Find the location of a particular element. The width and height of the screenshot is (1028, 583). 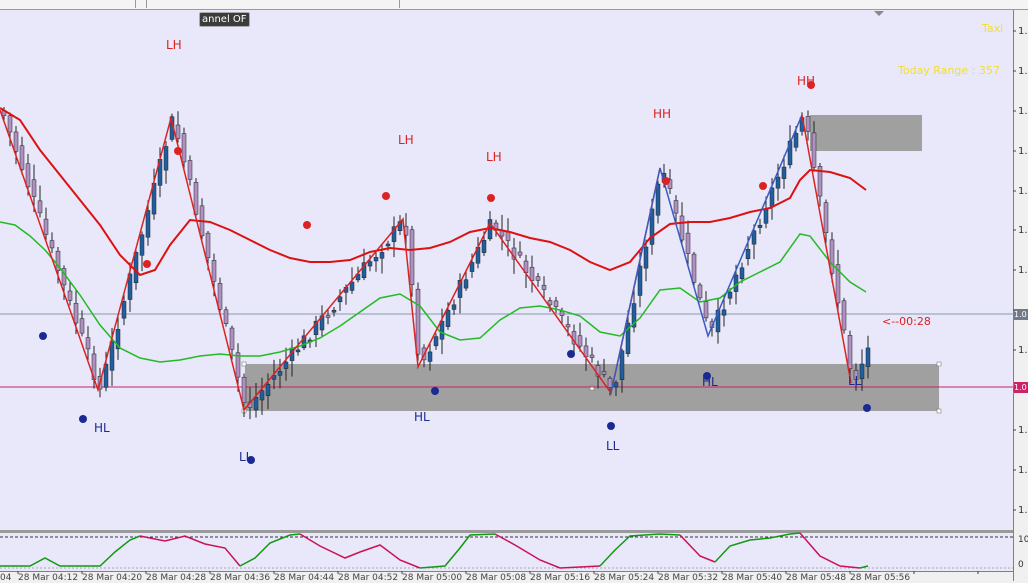

indicator-tag: annel OF is located at coordinates (224, 19).